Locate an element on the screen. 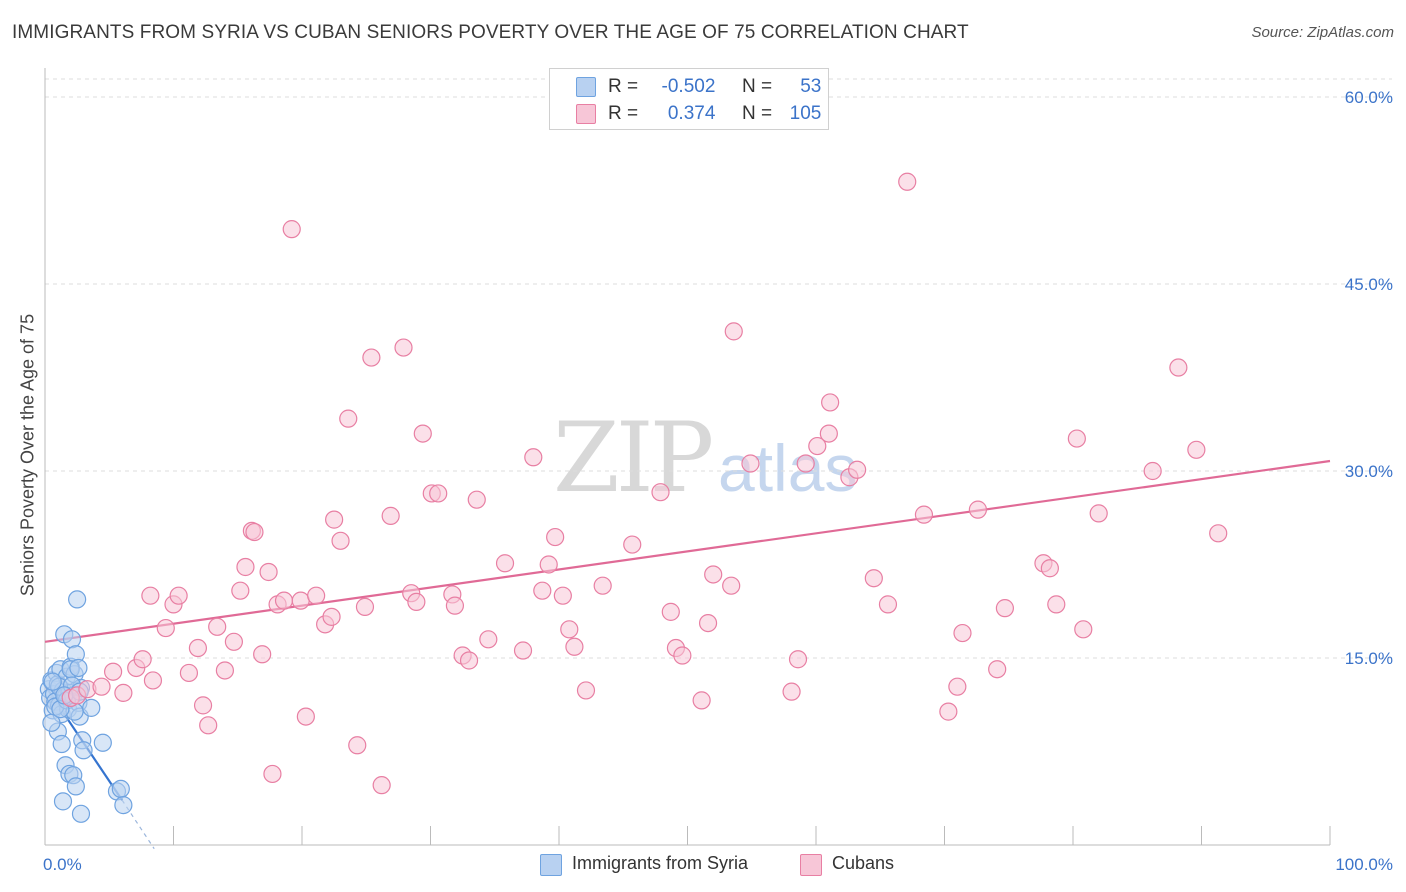  legend-r-value-cubans: 0.374 is located at coordinates (691, 113).